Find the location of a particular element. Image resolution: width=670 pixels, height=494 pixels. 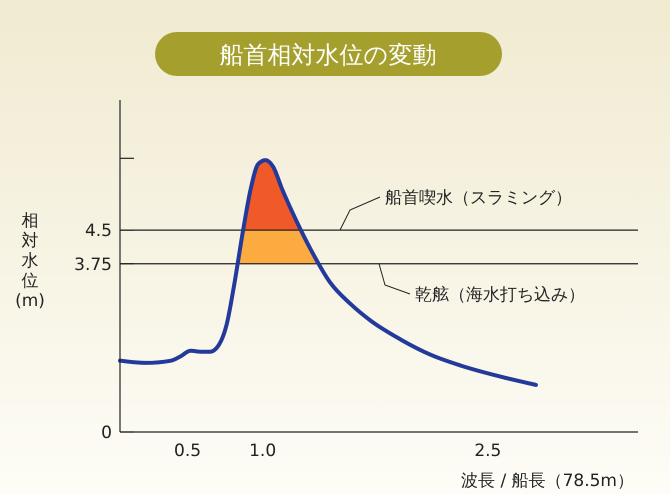

x-axis-title: 波長 / 船長（78.5m） is located at coordinates (547, 481).